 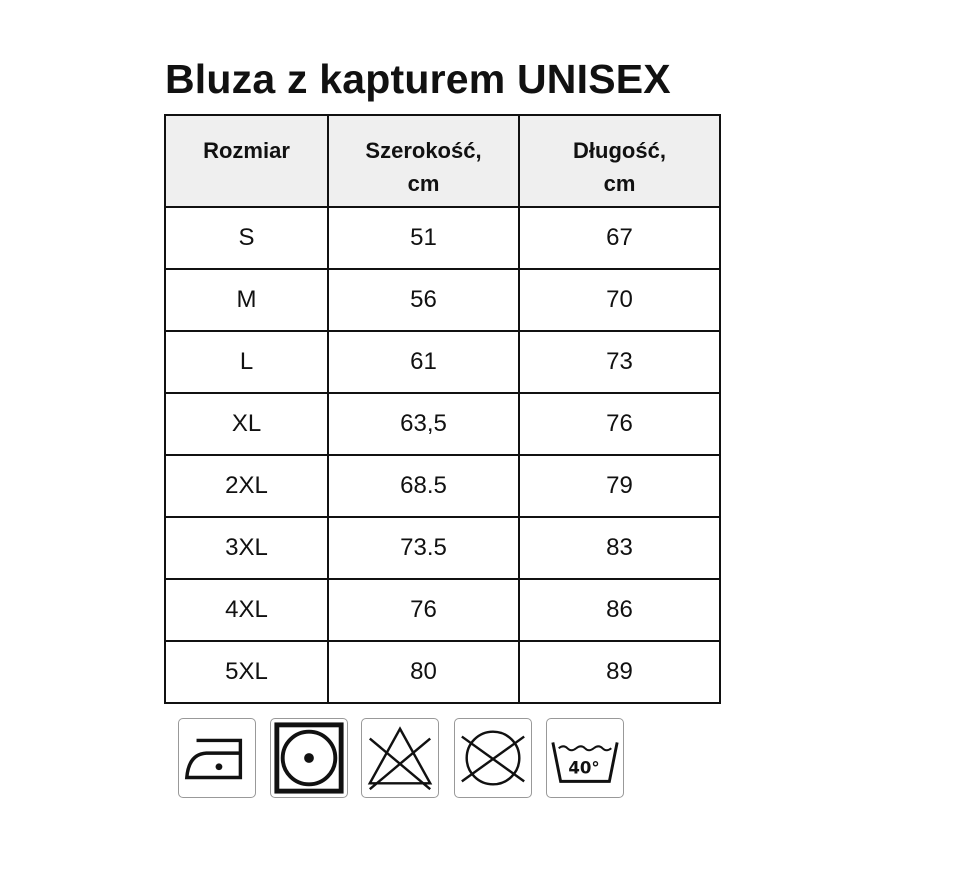 I want to click on width-cell: 73.5, so click(x=423, y=548).